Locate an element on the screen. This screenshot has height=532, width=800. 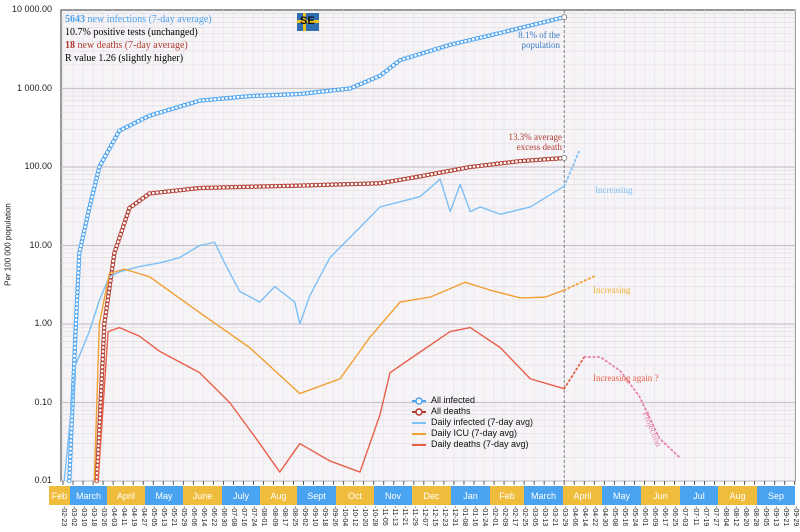
x-tick-label: -08-25 is located at coordinates (294, 516).